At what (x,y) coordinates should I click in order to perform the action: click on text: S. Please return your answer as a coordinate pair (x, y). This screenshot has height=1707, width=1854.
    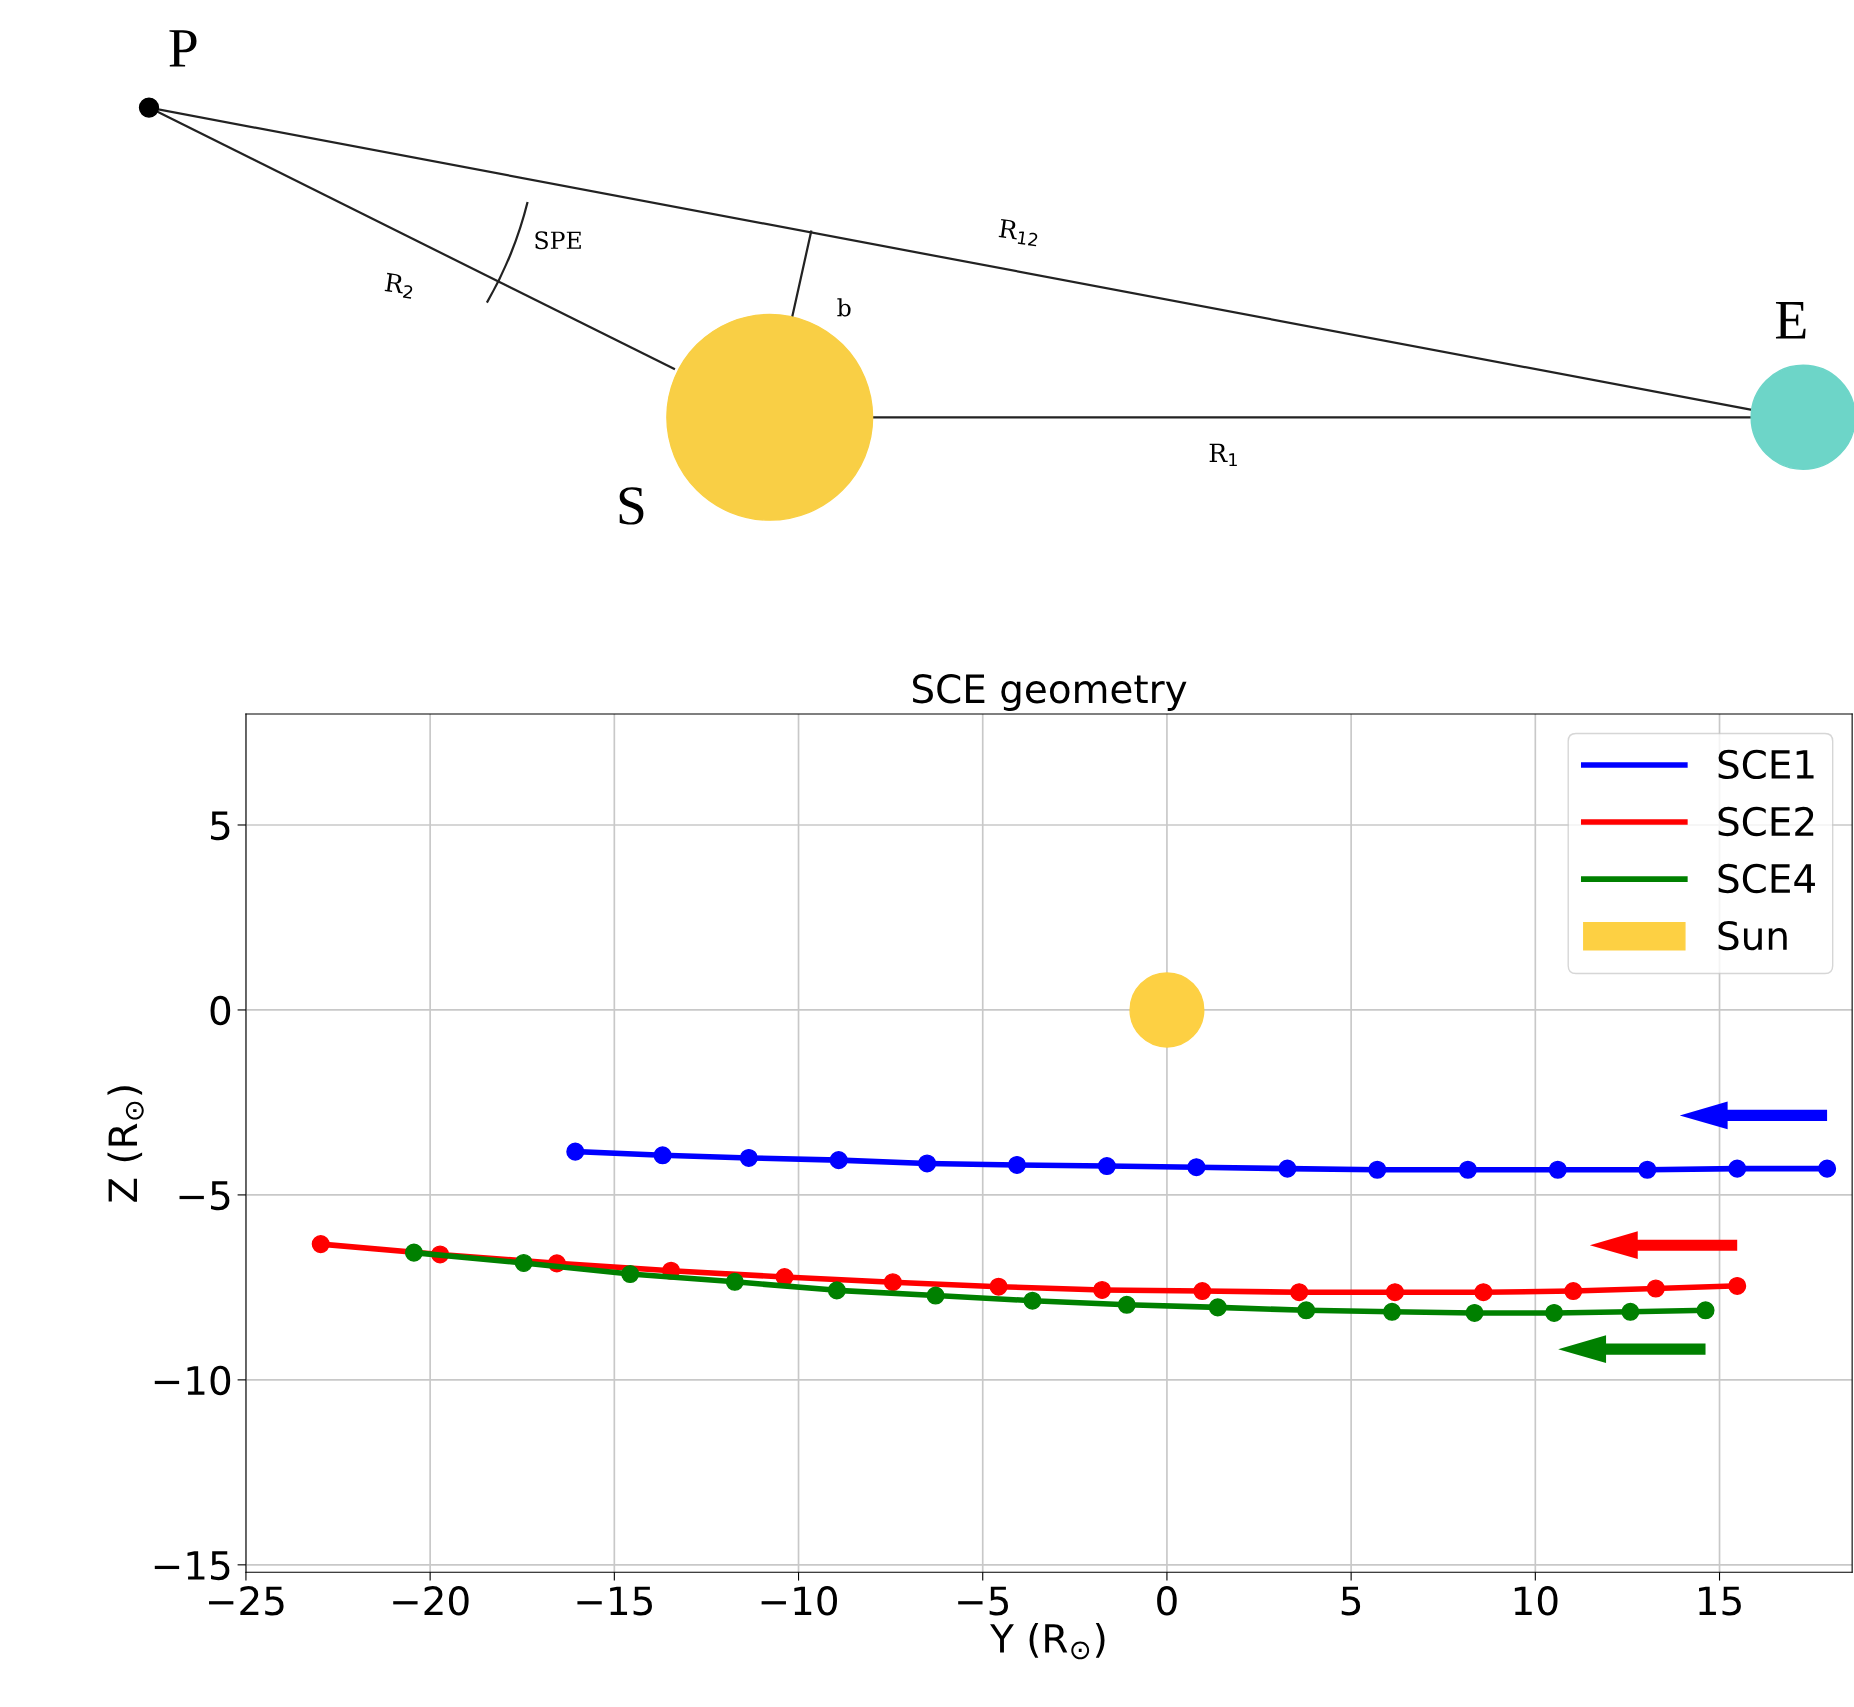
    Looking at the image, I should click on (631, 506).